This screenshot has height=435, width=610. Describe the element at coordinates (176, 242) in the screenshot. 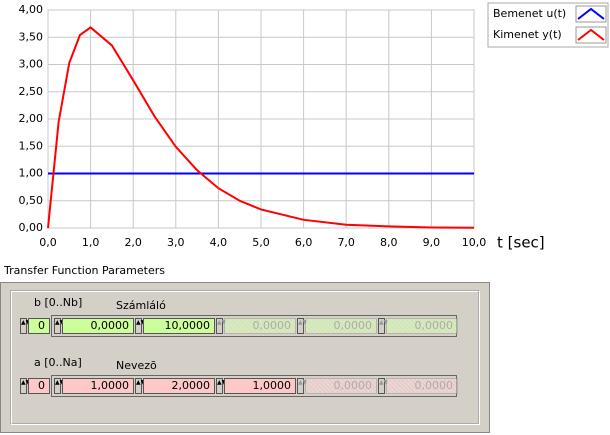

I see `x-tick-label: 3,0` at that location.